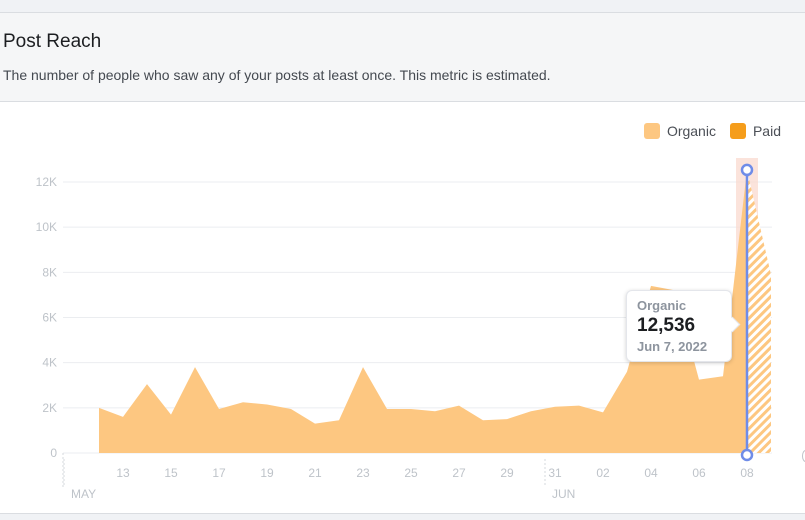 The height and width of the screenshot is (520, 805). What do you see at coordinates (123, 473) in the screenshot?
I see `x-tick-label: 13` at bounding box center [123, 473].